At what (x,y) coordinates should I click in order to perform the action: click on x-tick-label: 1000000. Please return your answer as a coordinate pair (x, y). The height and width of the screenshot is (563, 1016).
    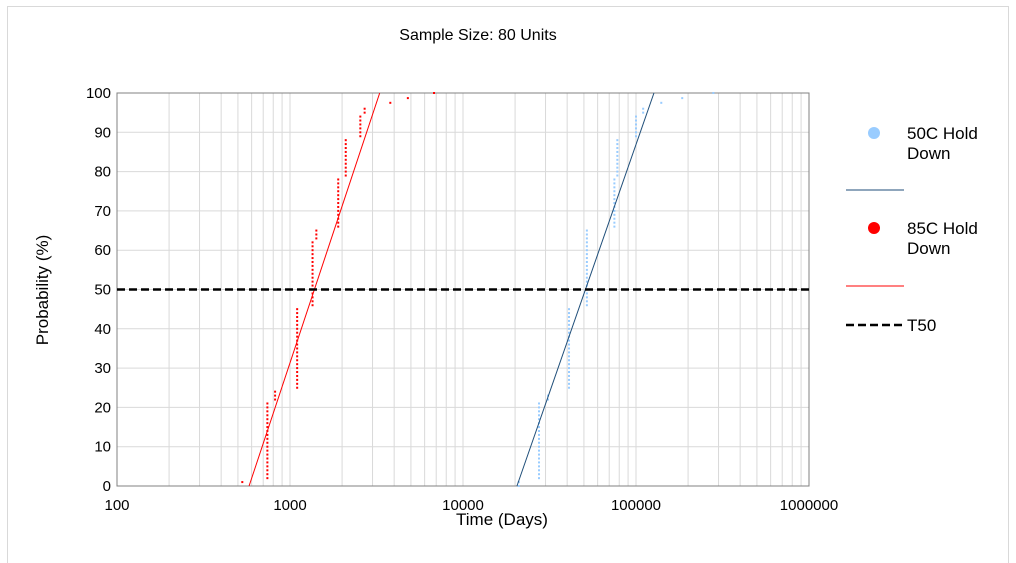
    Looking at the image, I should click on (809, 505).